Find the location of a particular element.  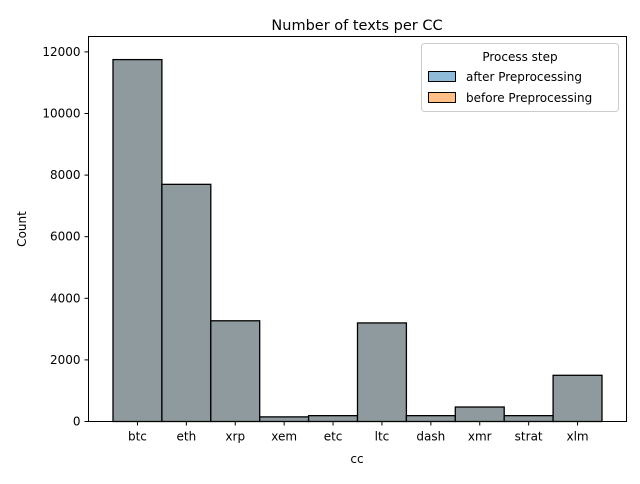

x-tick-label-xem: xem is located at coordinates (284, 437).